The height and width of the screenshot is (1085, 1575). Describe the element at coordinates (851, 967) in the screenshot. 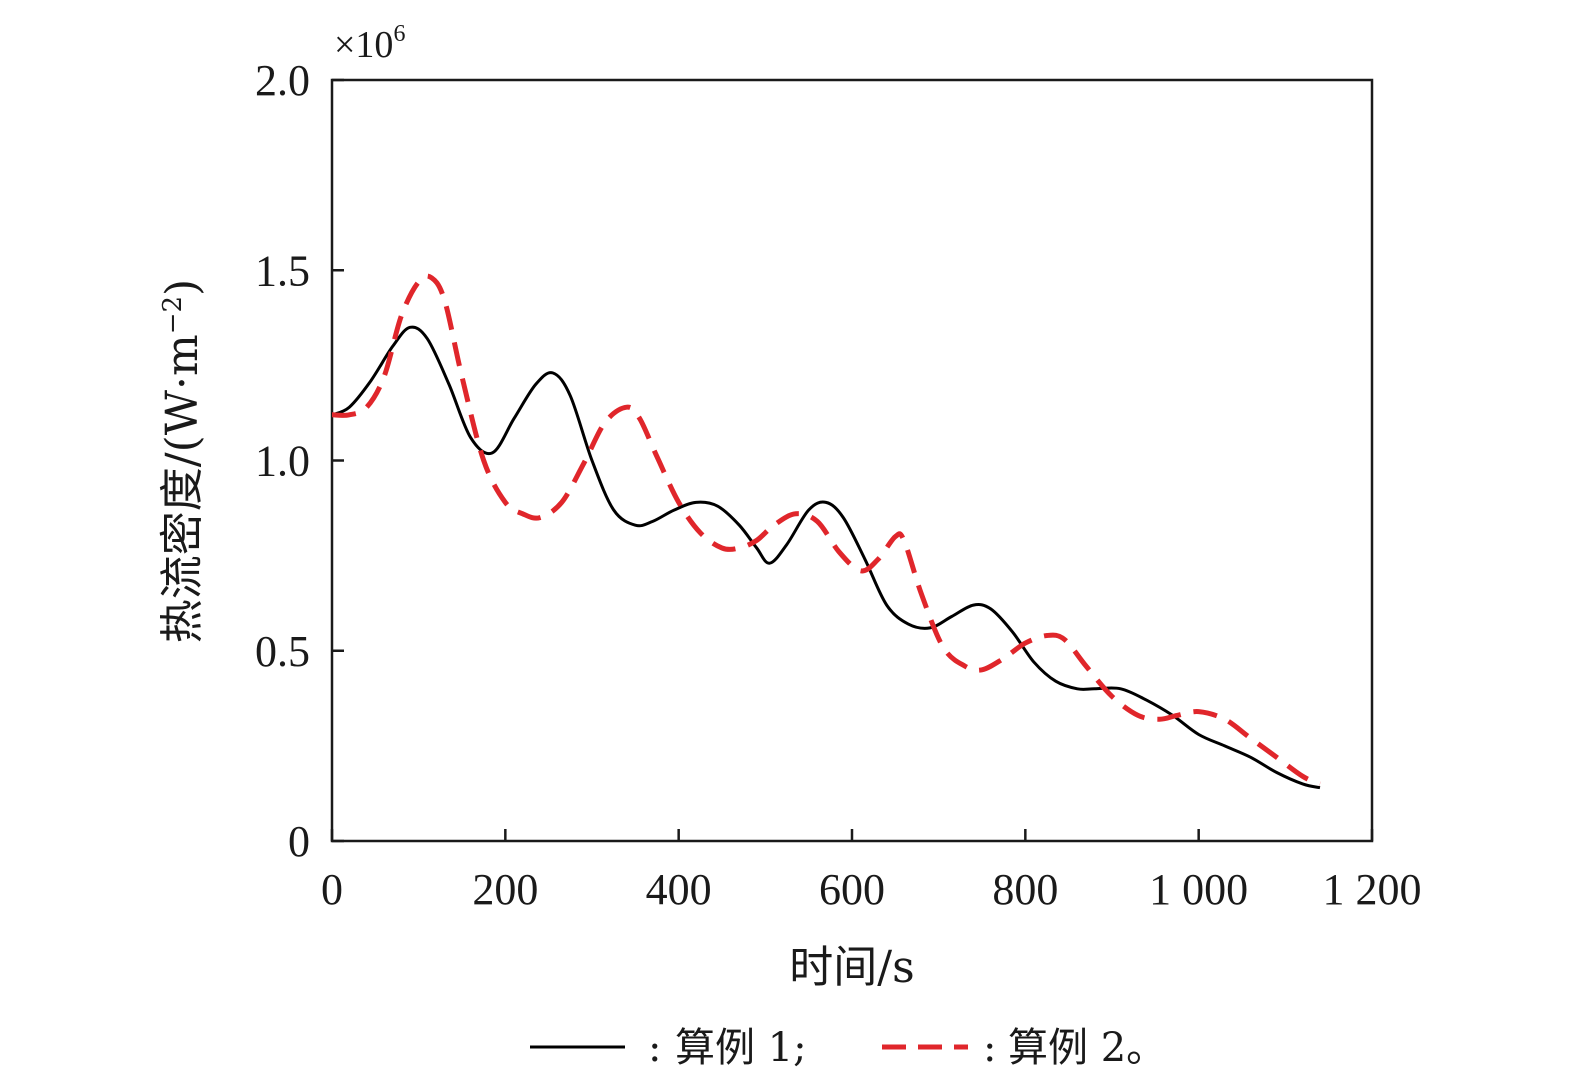

I see `x-axis-title: 时间/s` at that location.